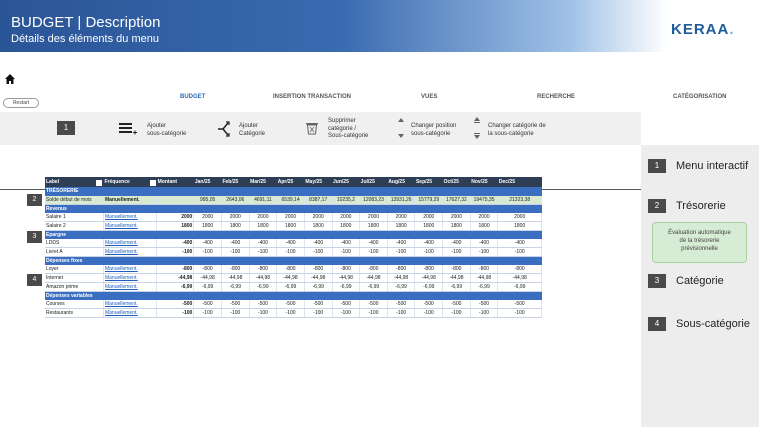  What do you see at coordinates (74, 252) in the screenshot?
I see `row-label: Livret A` at bounding box center [74, 252].